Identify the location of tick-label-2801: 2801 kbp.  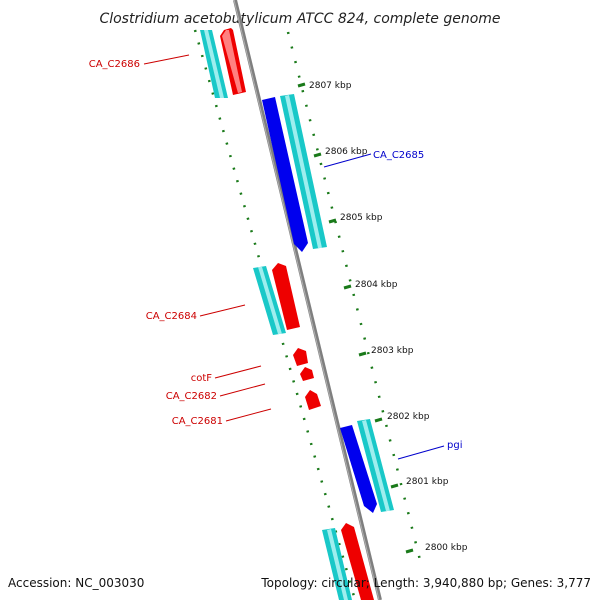
(427, 482).